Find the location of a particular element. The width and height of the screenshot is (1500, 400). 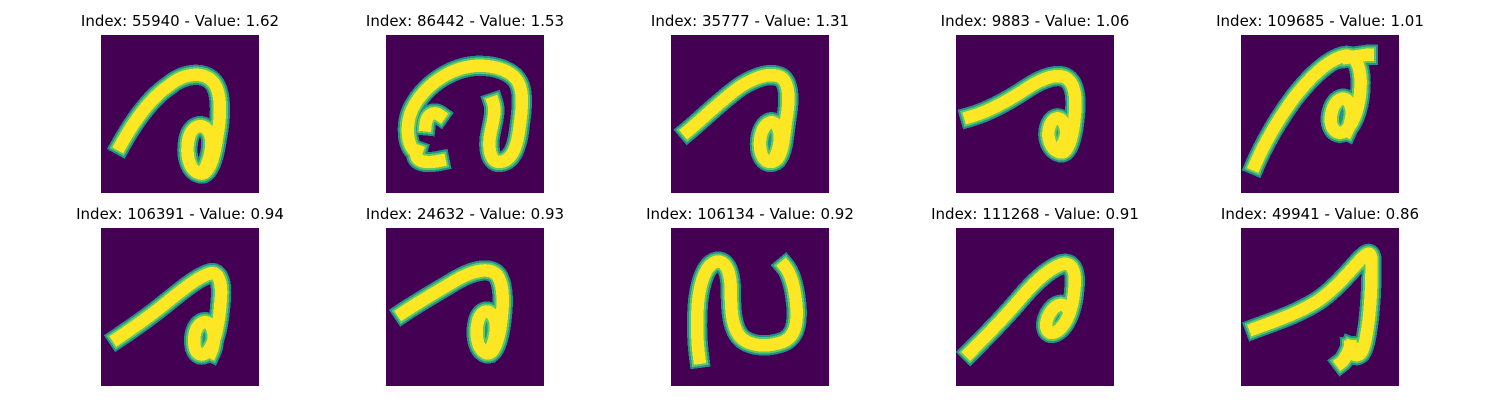

panel: Index: 111268 - Value: 0.91 is located at coordinates (1035, 300).